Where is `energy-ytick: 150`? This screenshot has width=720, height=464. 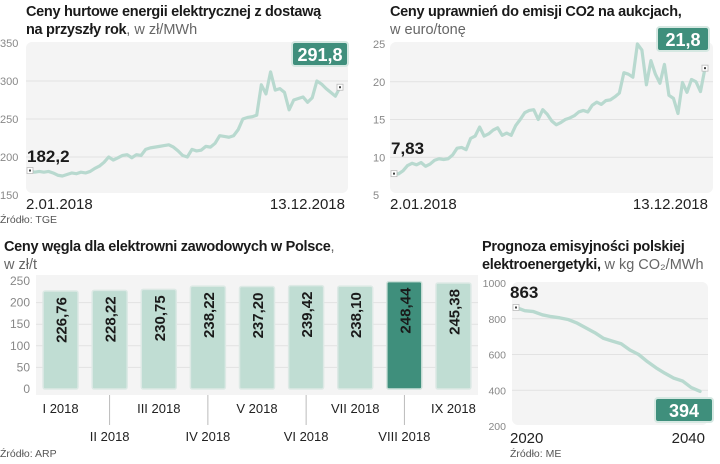
energy-ytick: 150 is located at coordinates (9, 196).